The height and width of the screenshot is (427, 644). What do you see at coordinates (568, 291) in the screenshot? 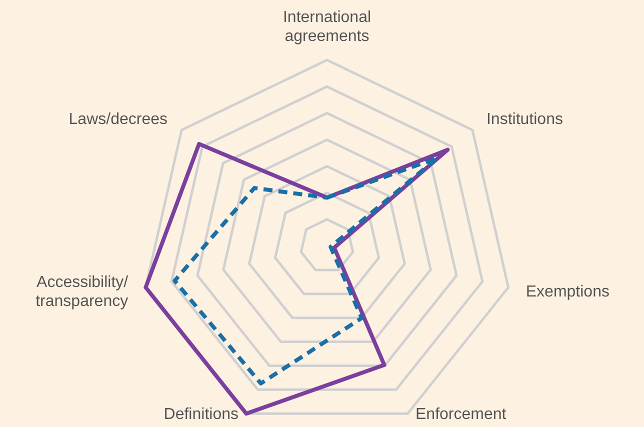
I see `spoke-label: Exemptions` at bounding box center [568, 291].